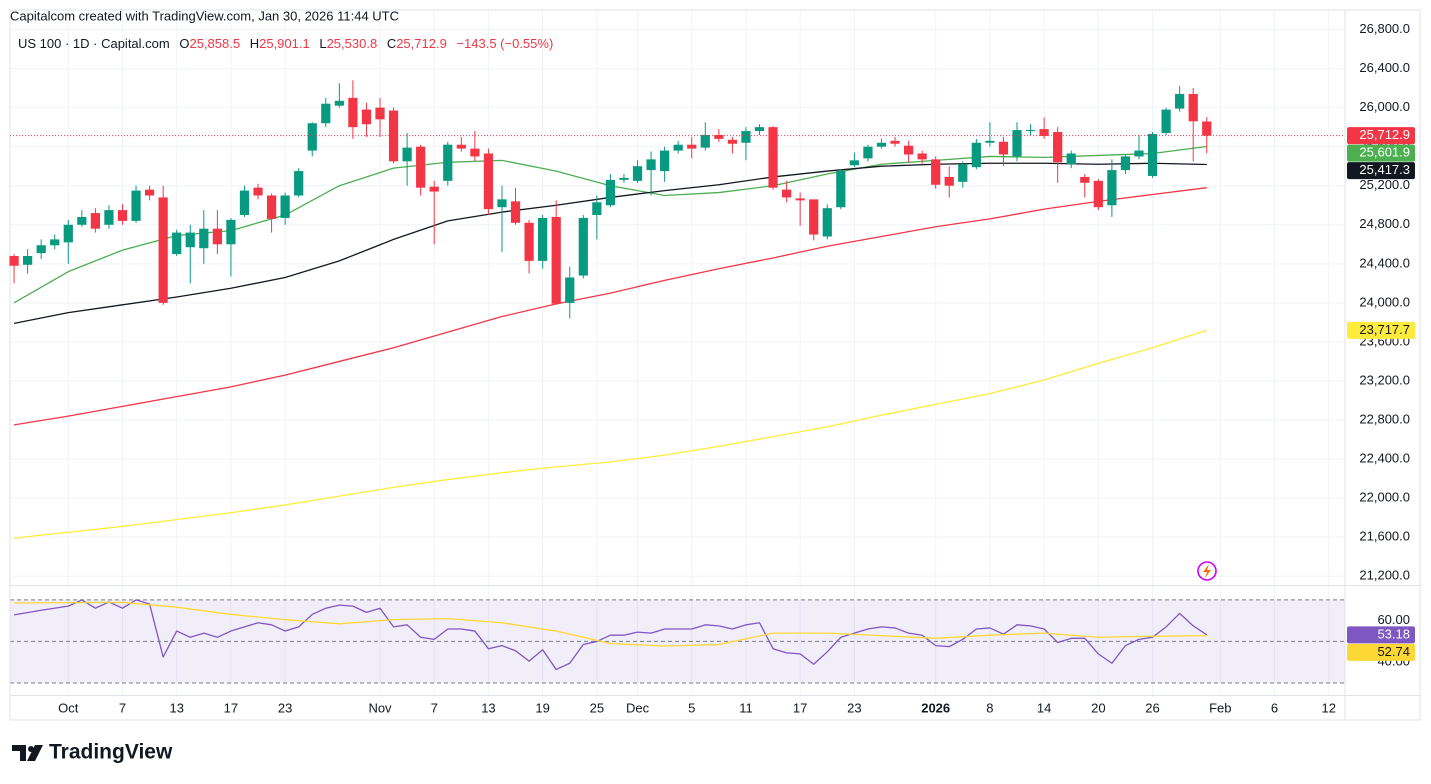 The image size is (1431, 784). Describe the element at coordinates (35, 753) in the screenshot. I see `logo-mark` at that location.